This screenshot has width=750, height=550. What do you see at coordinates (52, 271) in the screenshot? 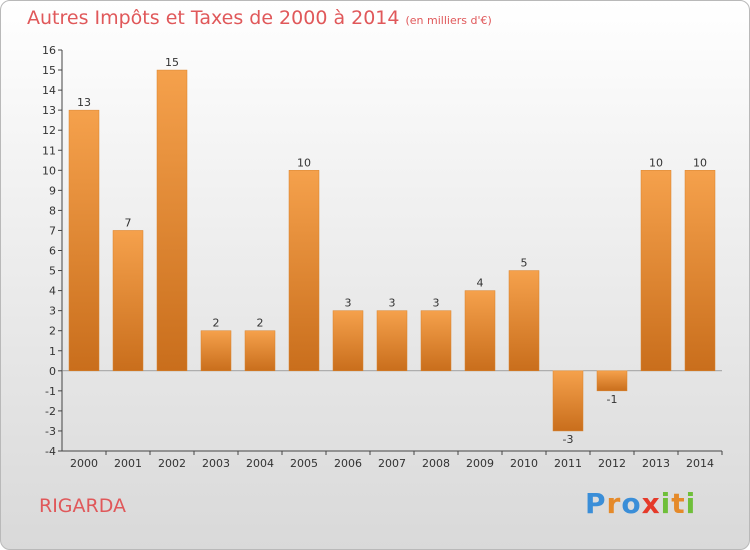
I see `y-tick-label: 5` at bounding box center [52, 271].